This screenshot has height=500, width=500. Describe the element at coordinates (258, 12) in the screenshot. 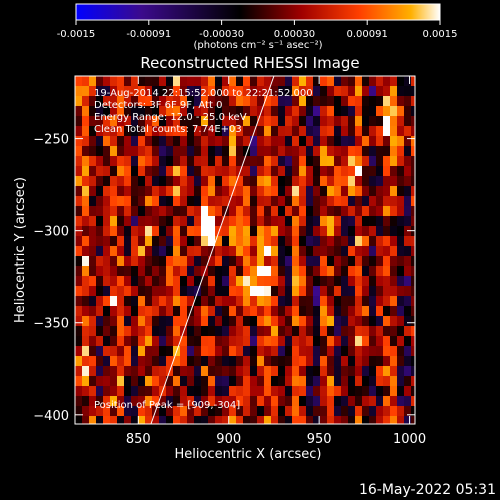

I see `colorbar-gradient` at that location.